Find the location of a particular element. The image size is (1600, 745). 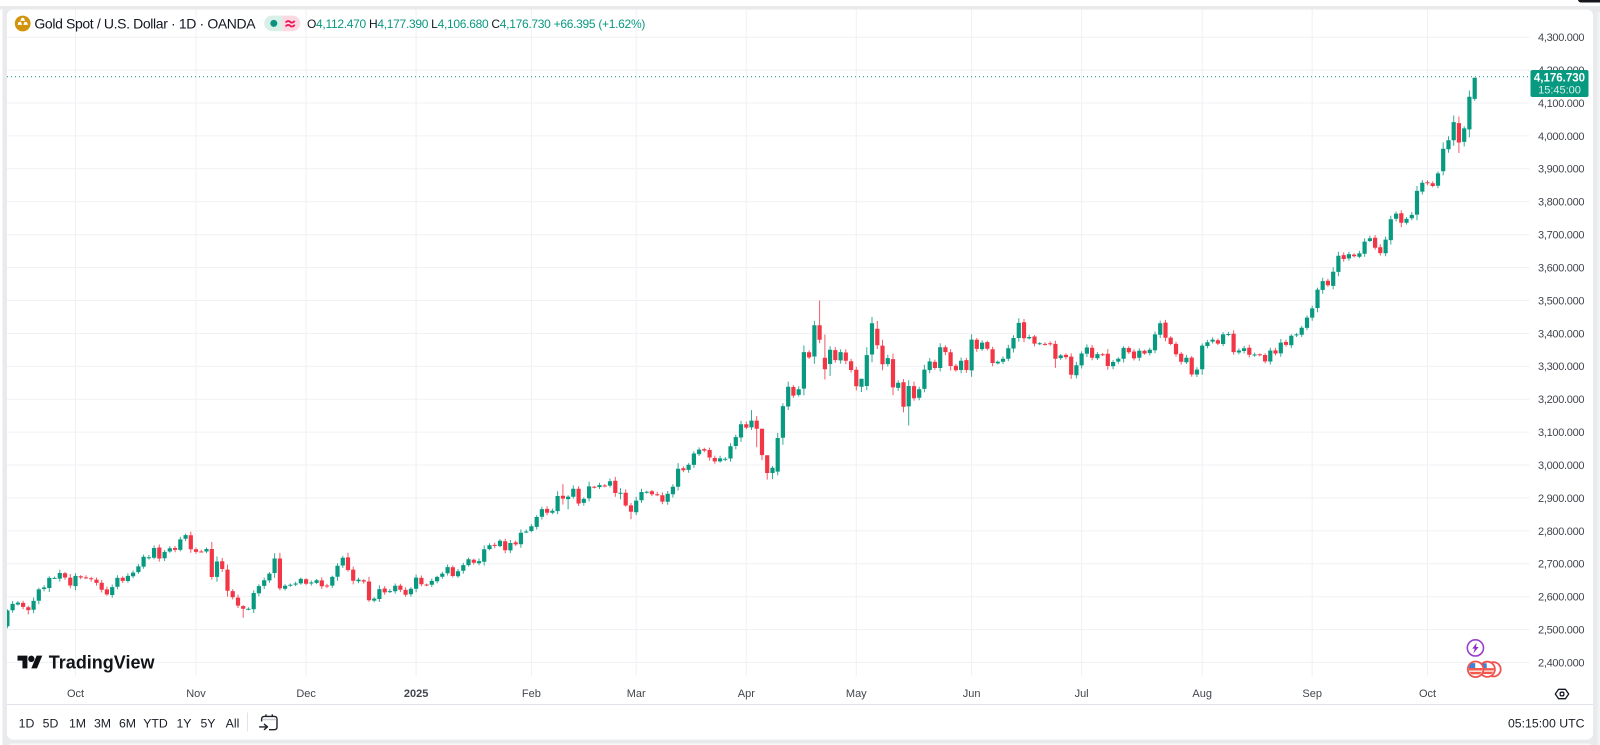

svg-text: 4,000.000 is located at coordinates (1561, 137).